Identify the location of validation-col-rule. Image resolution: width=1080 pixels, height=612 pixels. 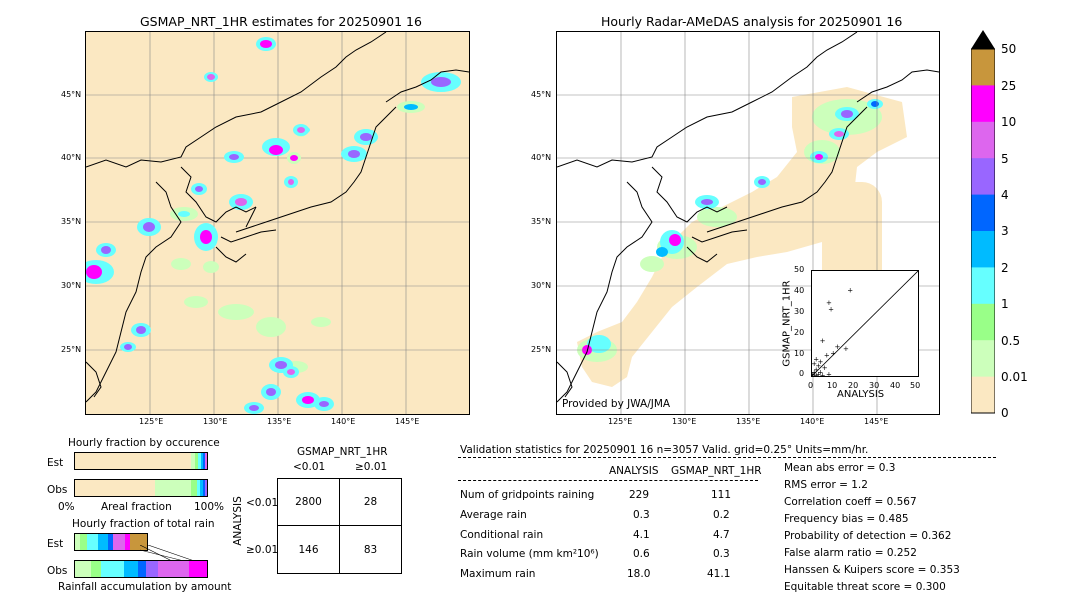
(608, 480).